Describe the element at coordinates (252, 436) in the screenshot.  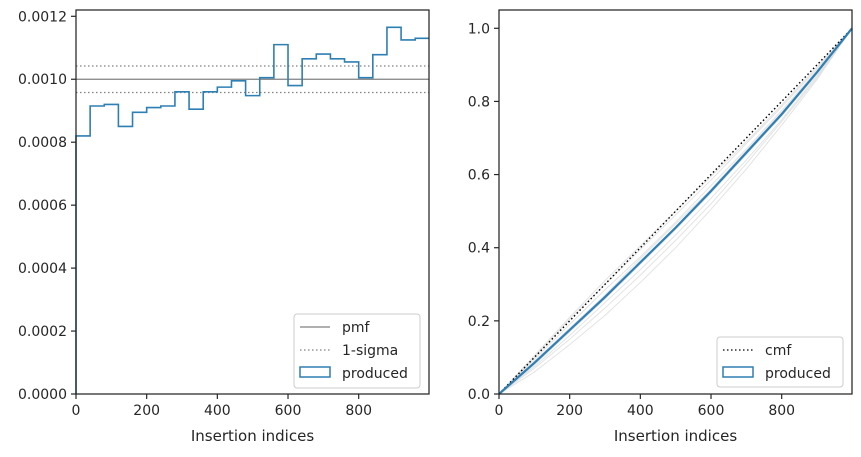
I see `histogram-xlabel: Insertion indices` at that location.